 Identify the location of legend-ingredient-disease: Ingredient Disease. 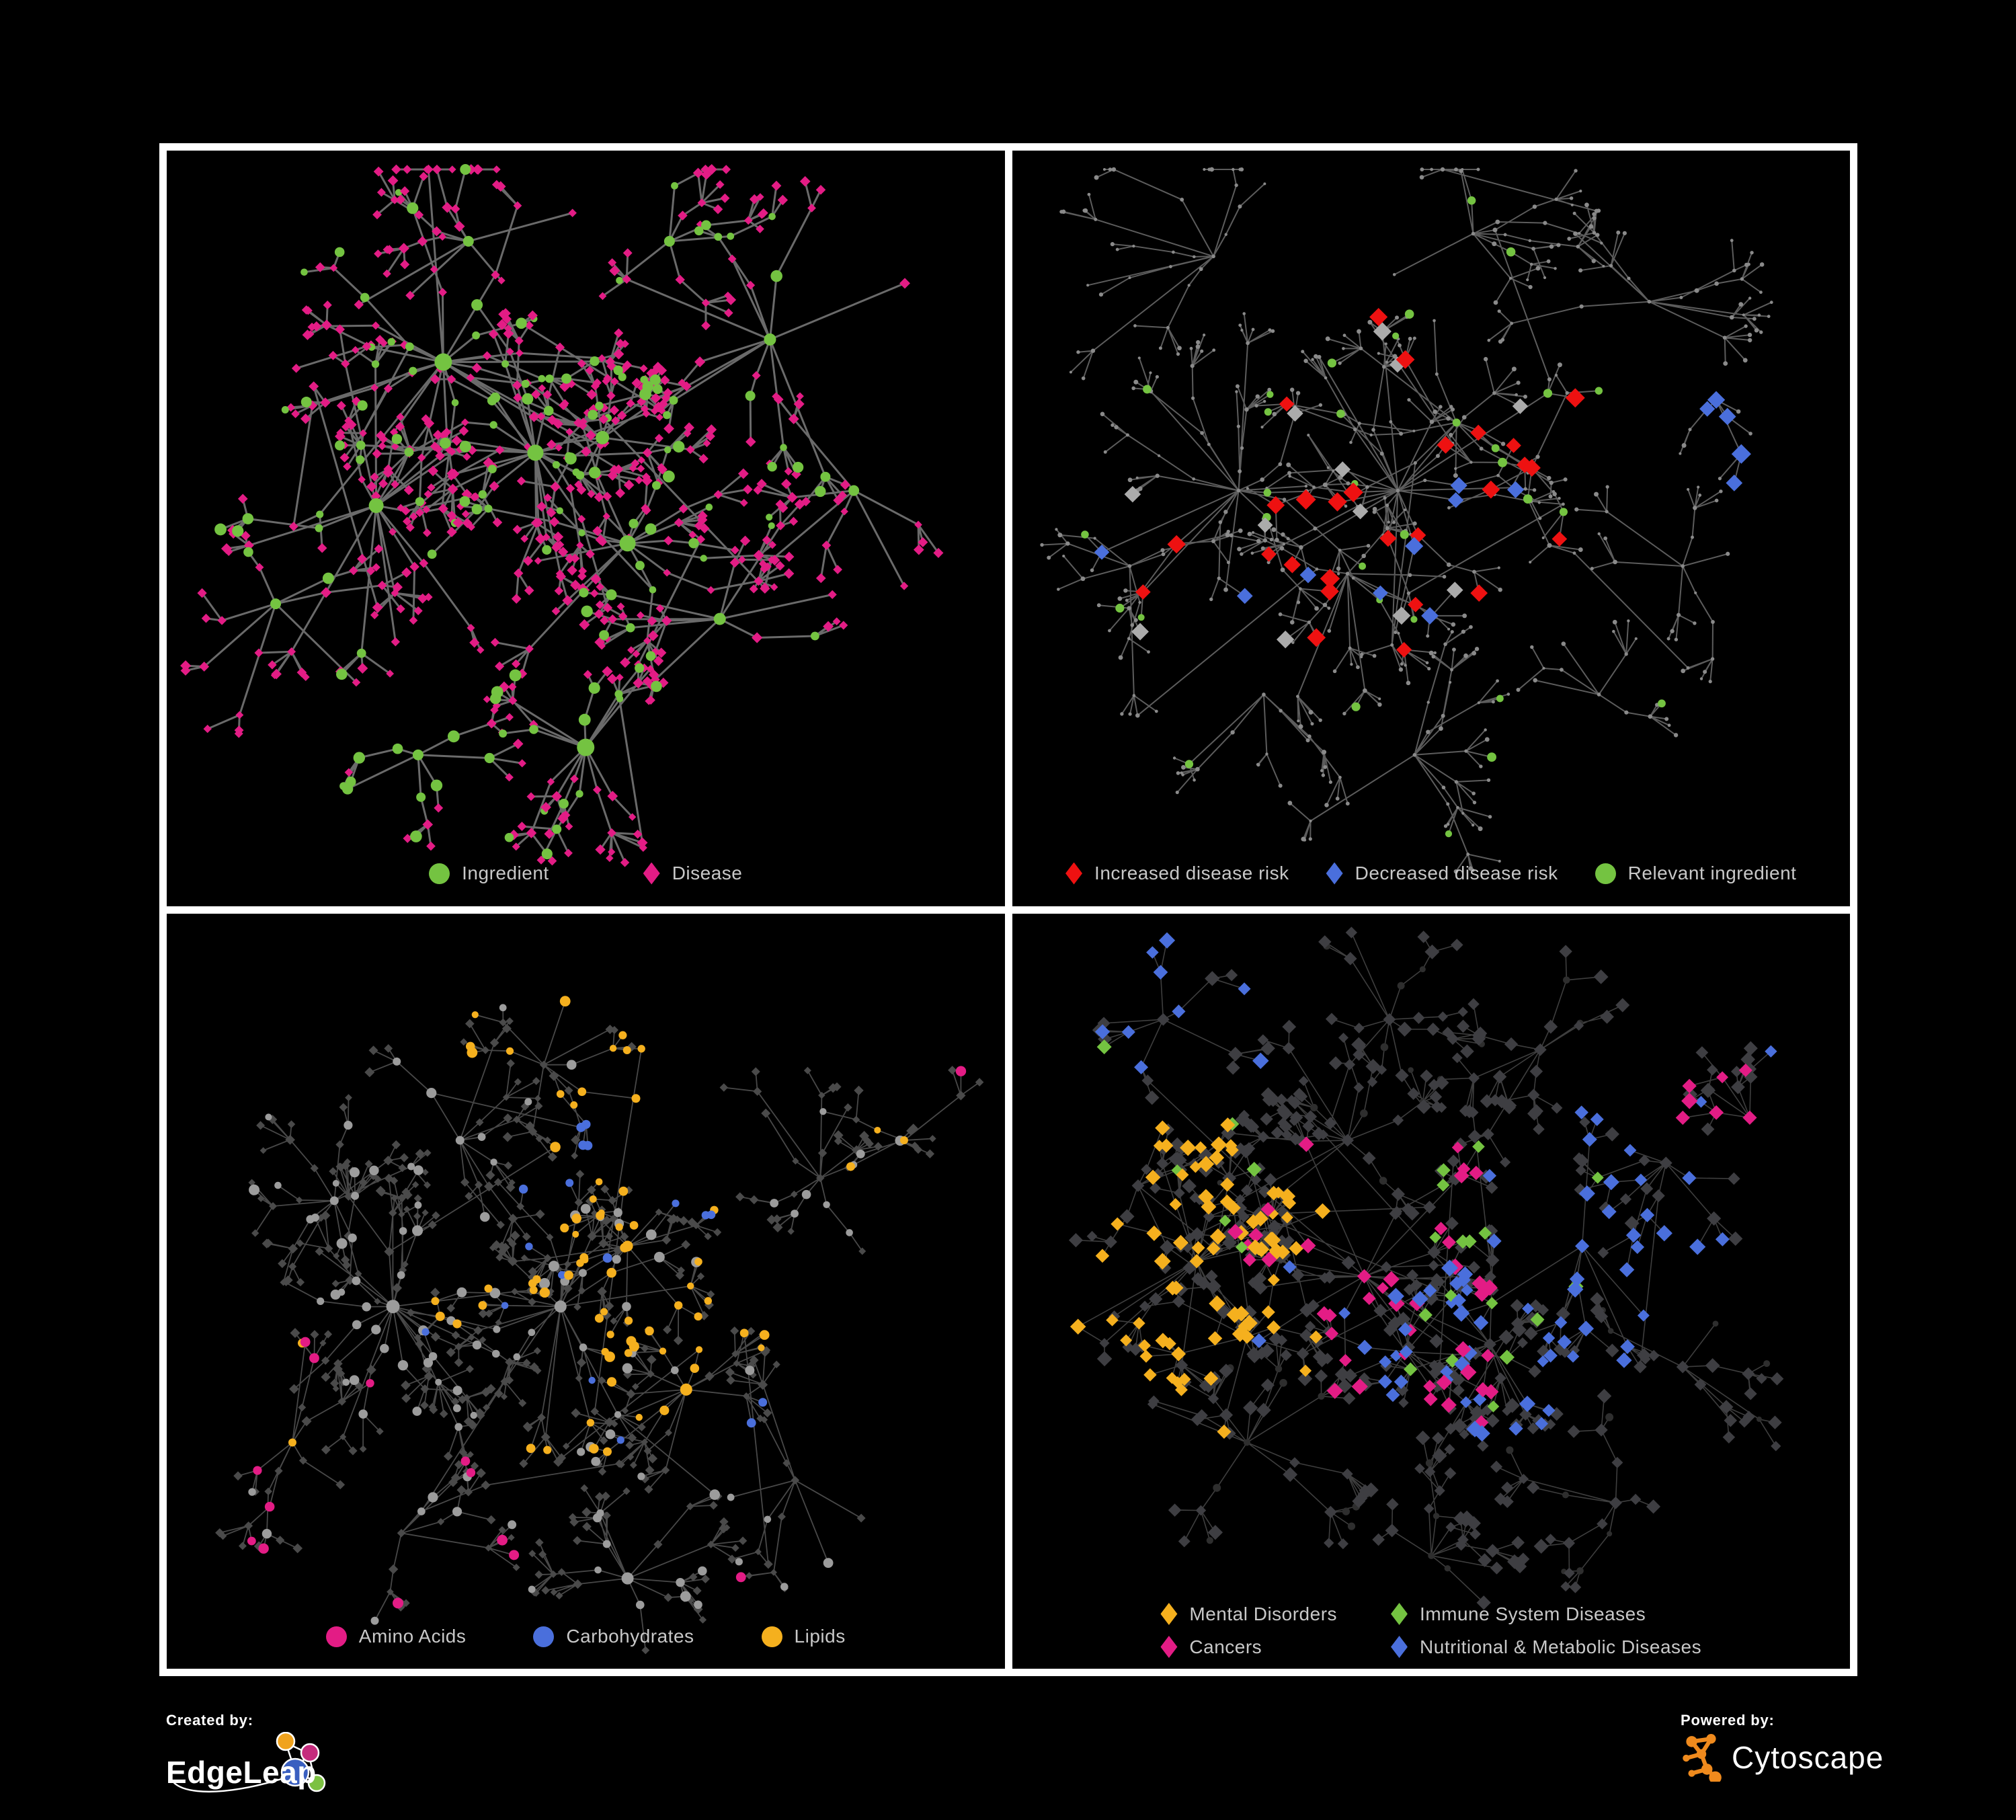
(586, 873).